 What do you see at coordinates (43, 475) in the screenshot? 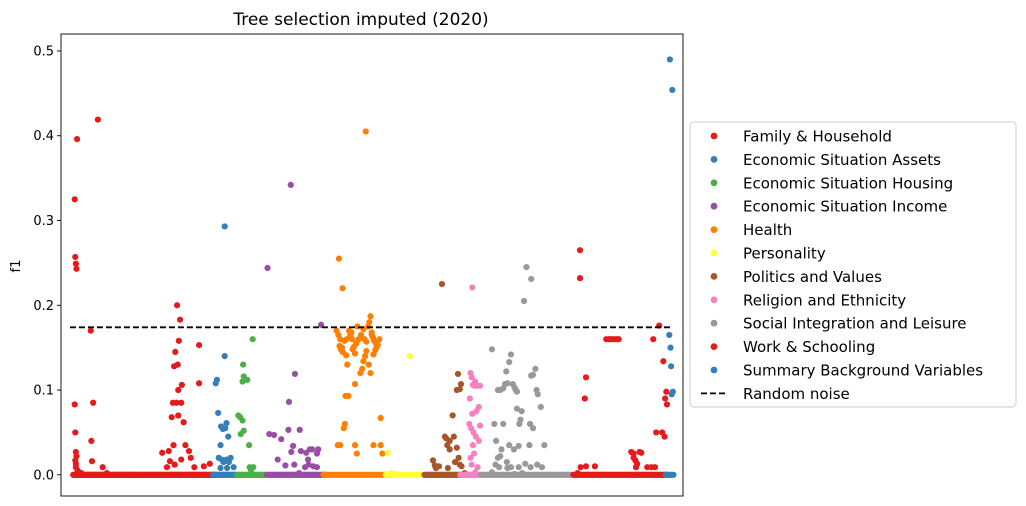
I see `y-tick-label: 0.0` at bounding box center [43, 475].